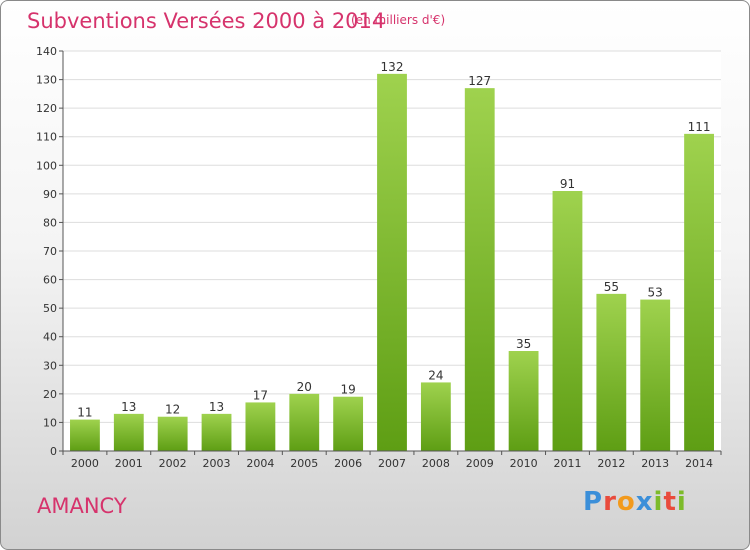 This screenshot has height=550, width=750. What do you see at coordinates (216, 407) in the screenshot?
I see `data-label-2003: 13` at bounding box center [216, 407].